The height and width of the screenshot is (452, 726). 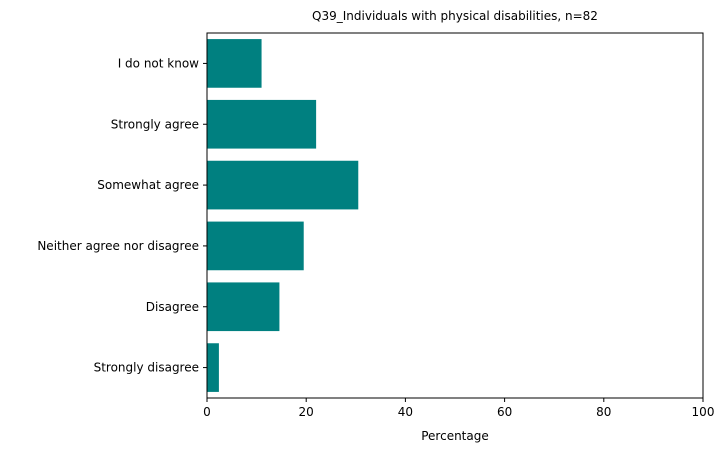 What do you see at coordinates (172, 307) in the screenshot?
I see `y-tick-label: Disagree` at bounding box center [172, 307].